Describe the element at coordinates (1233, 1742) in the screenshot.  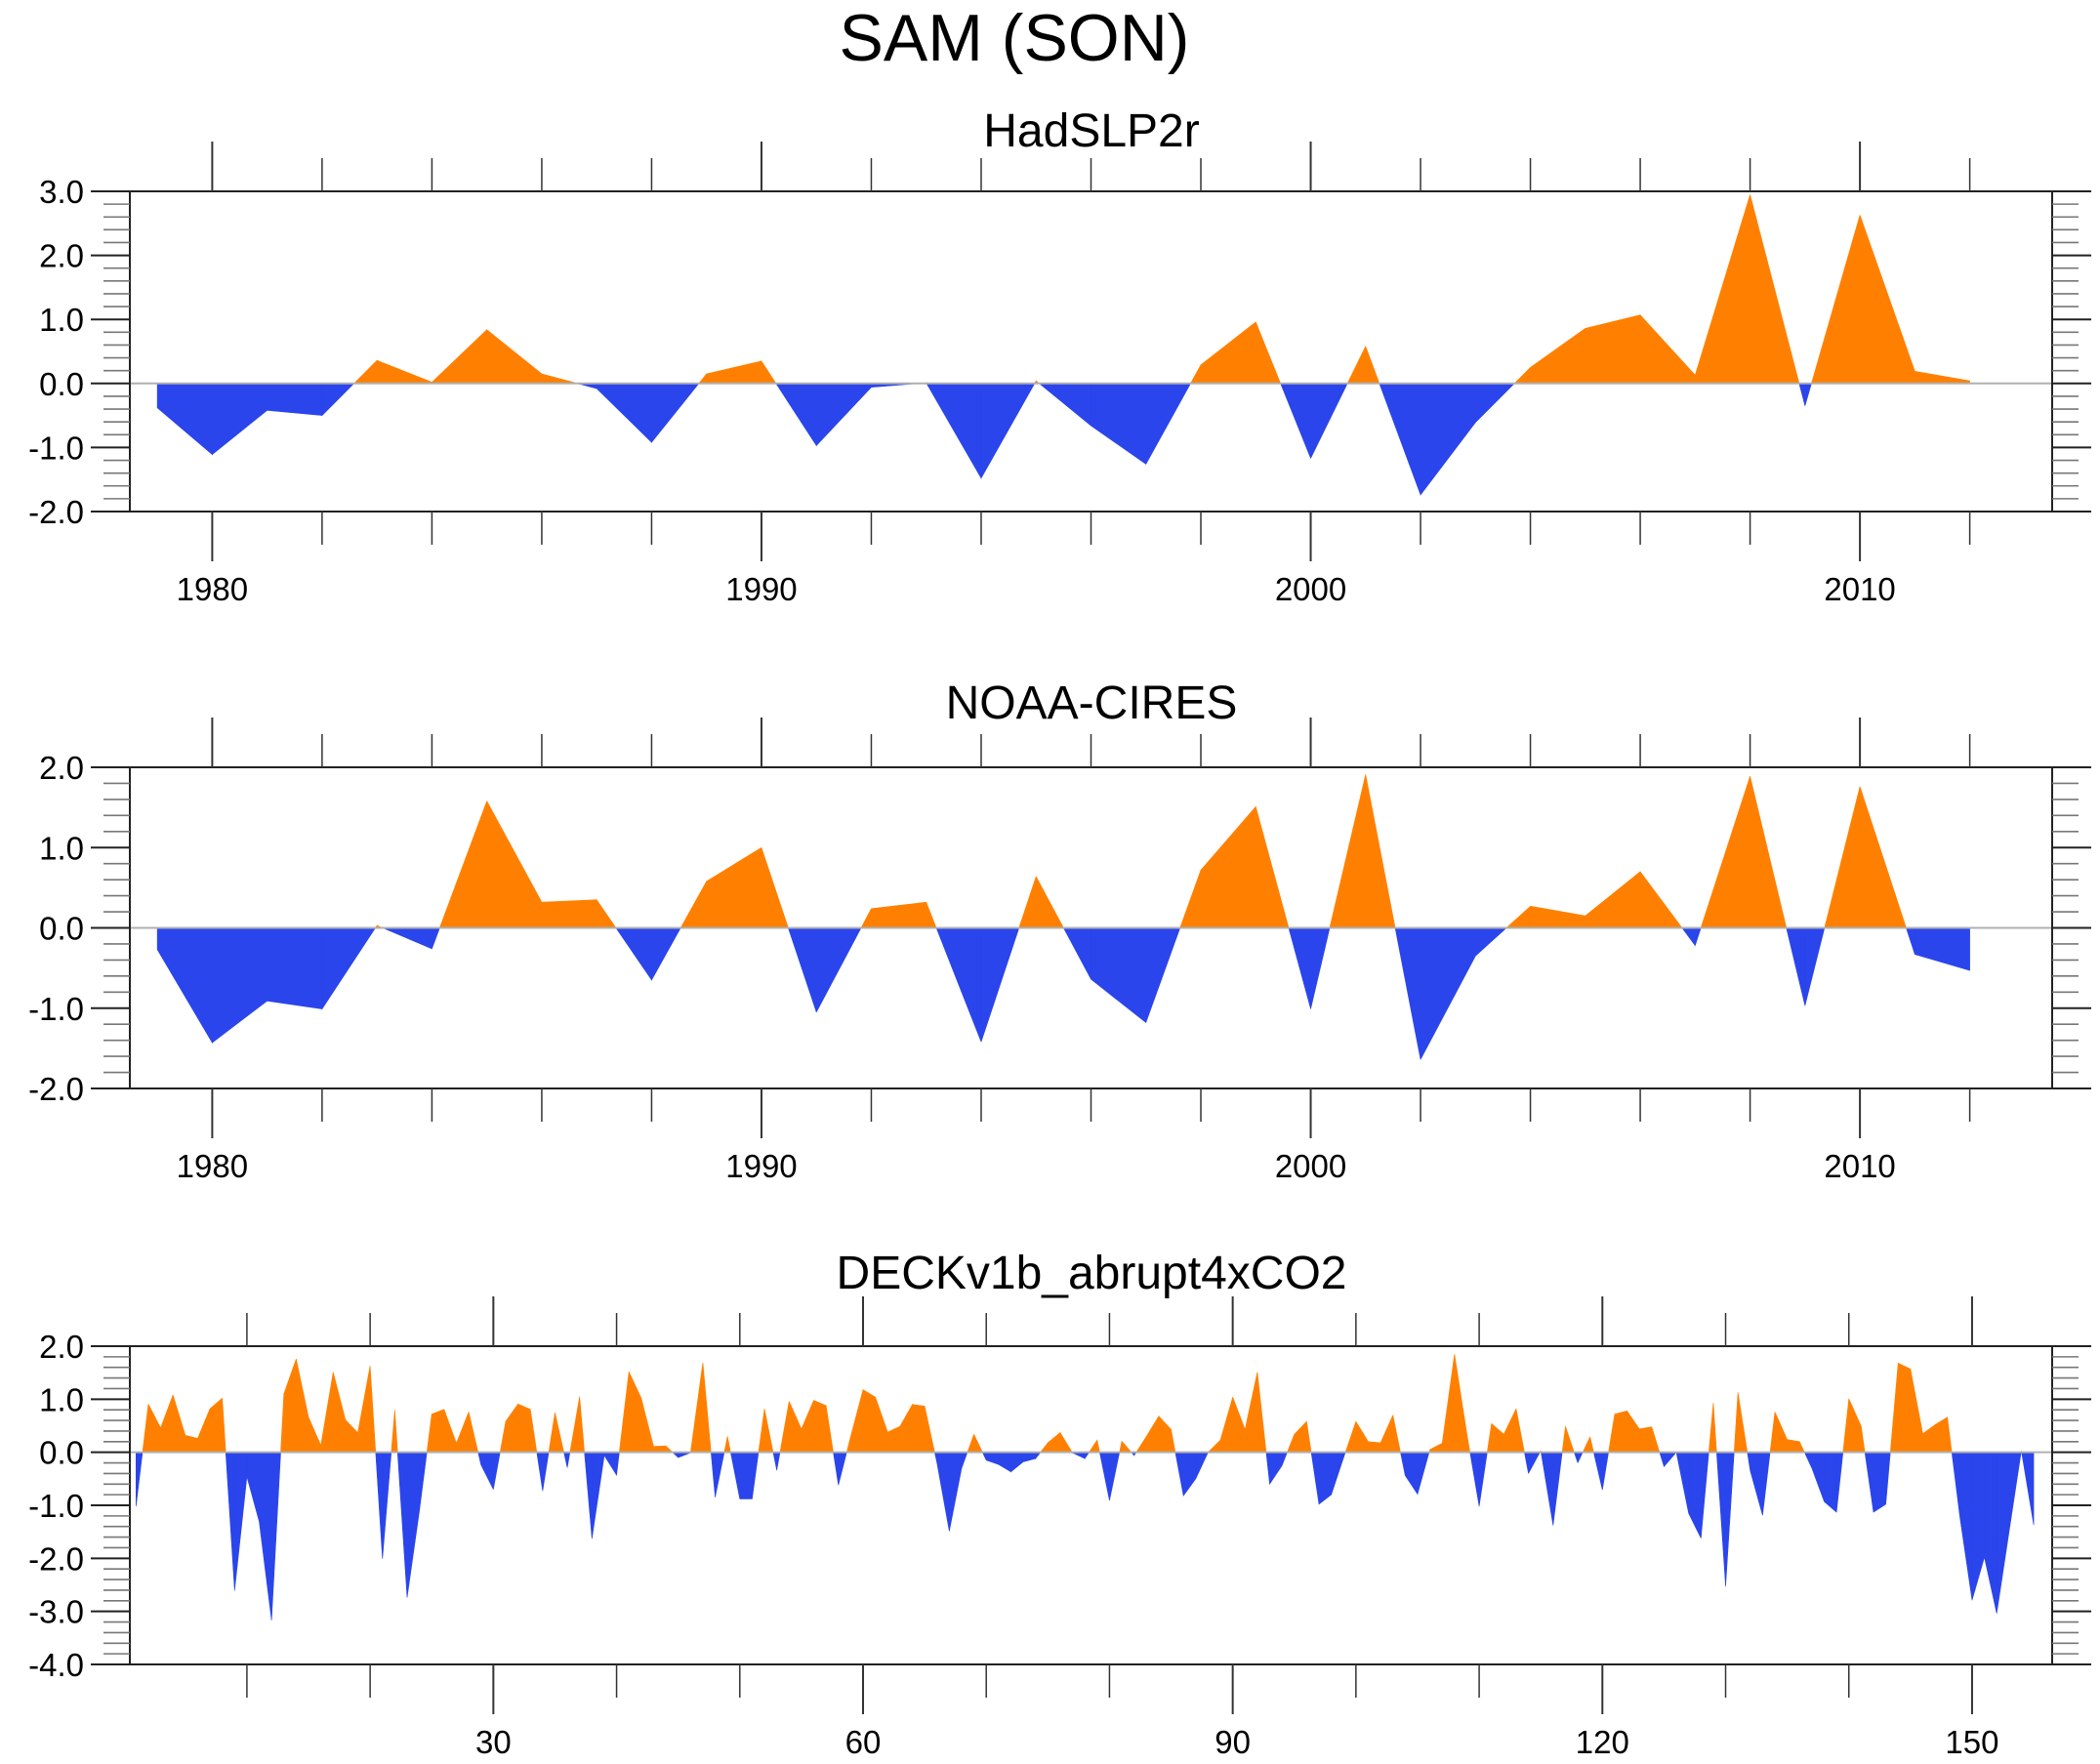
I see `x-tick-label: 90` at that location.